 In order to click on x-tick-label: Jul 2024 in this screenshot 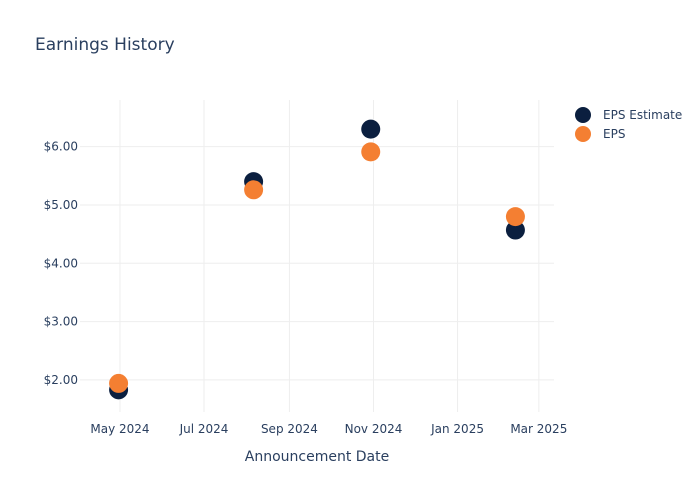, I will do `click(204, 429)`.